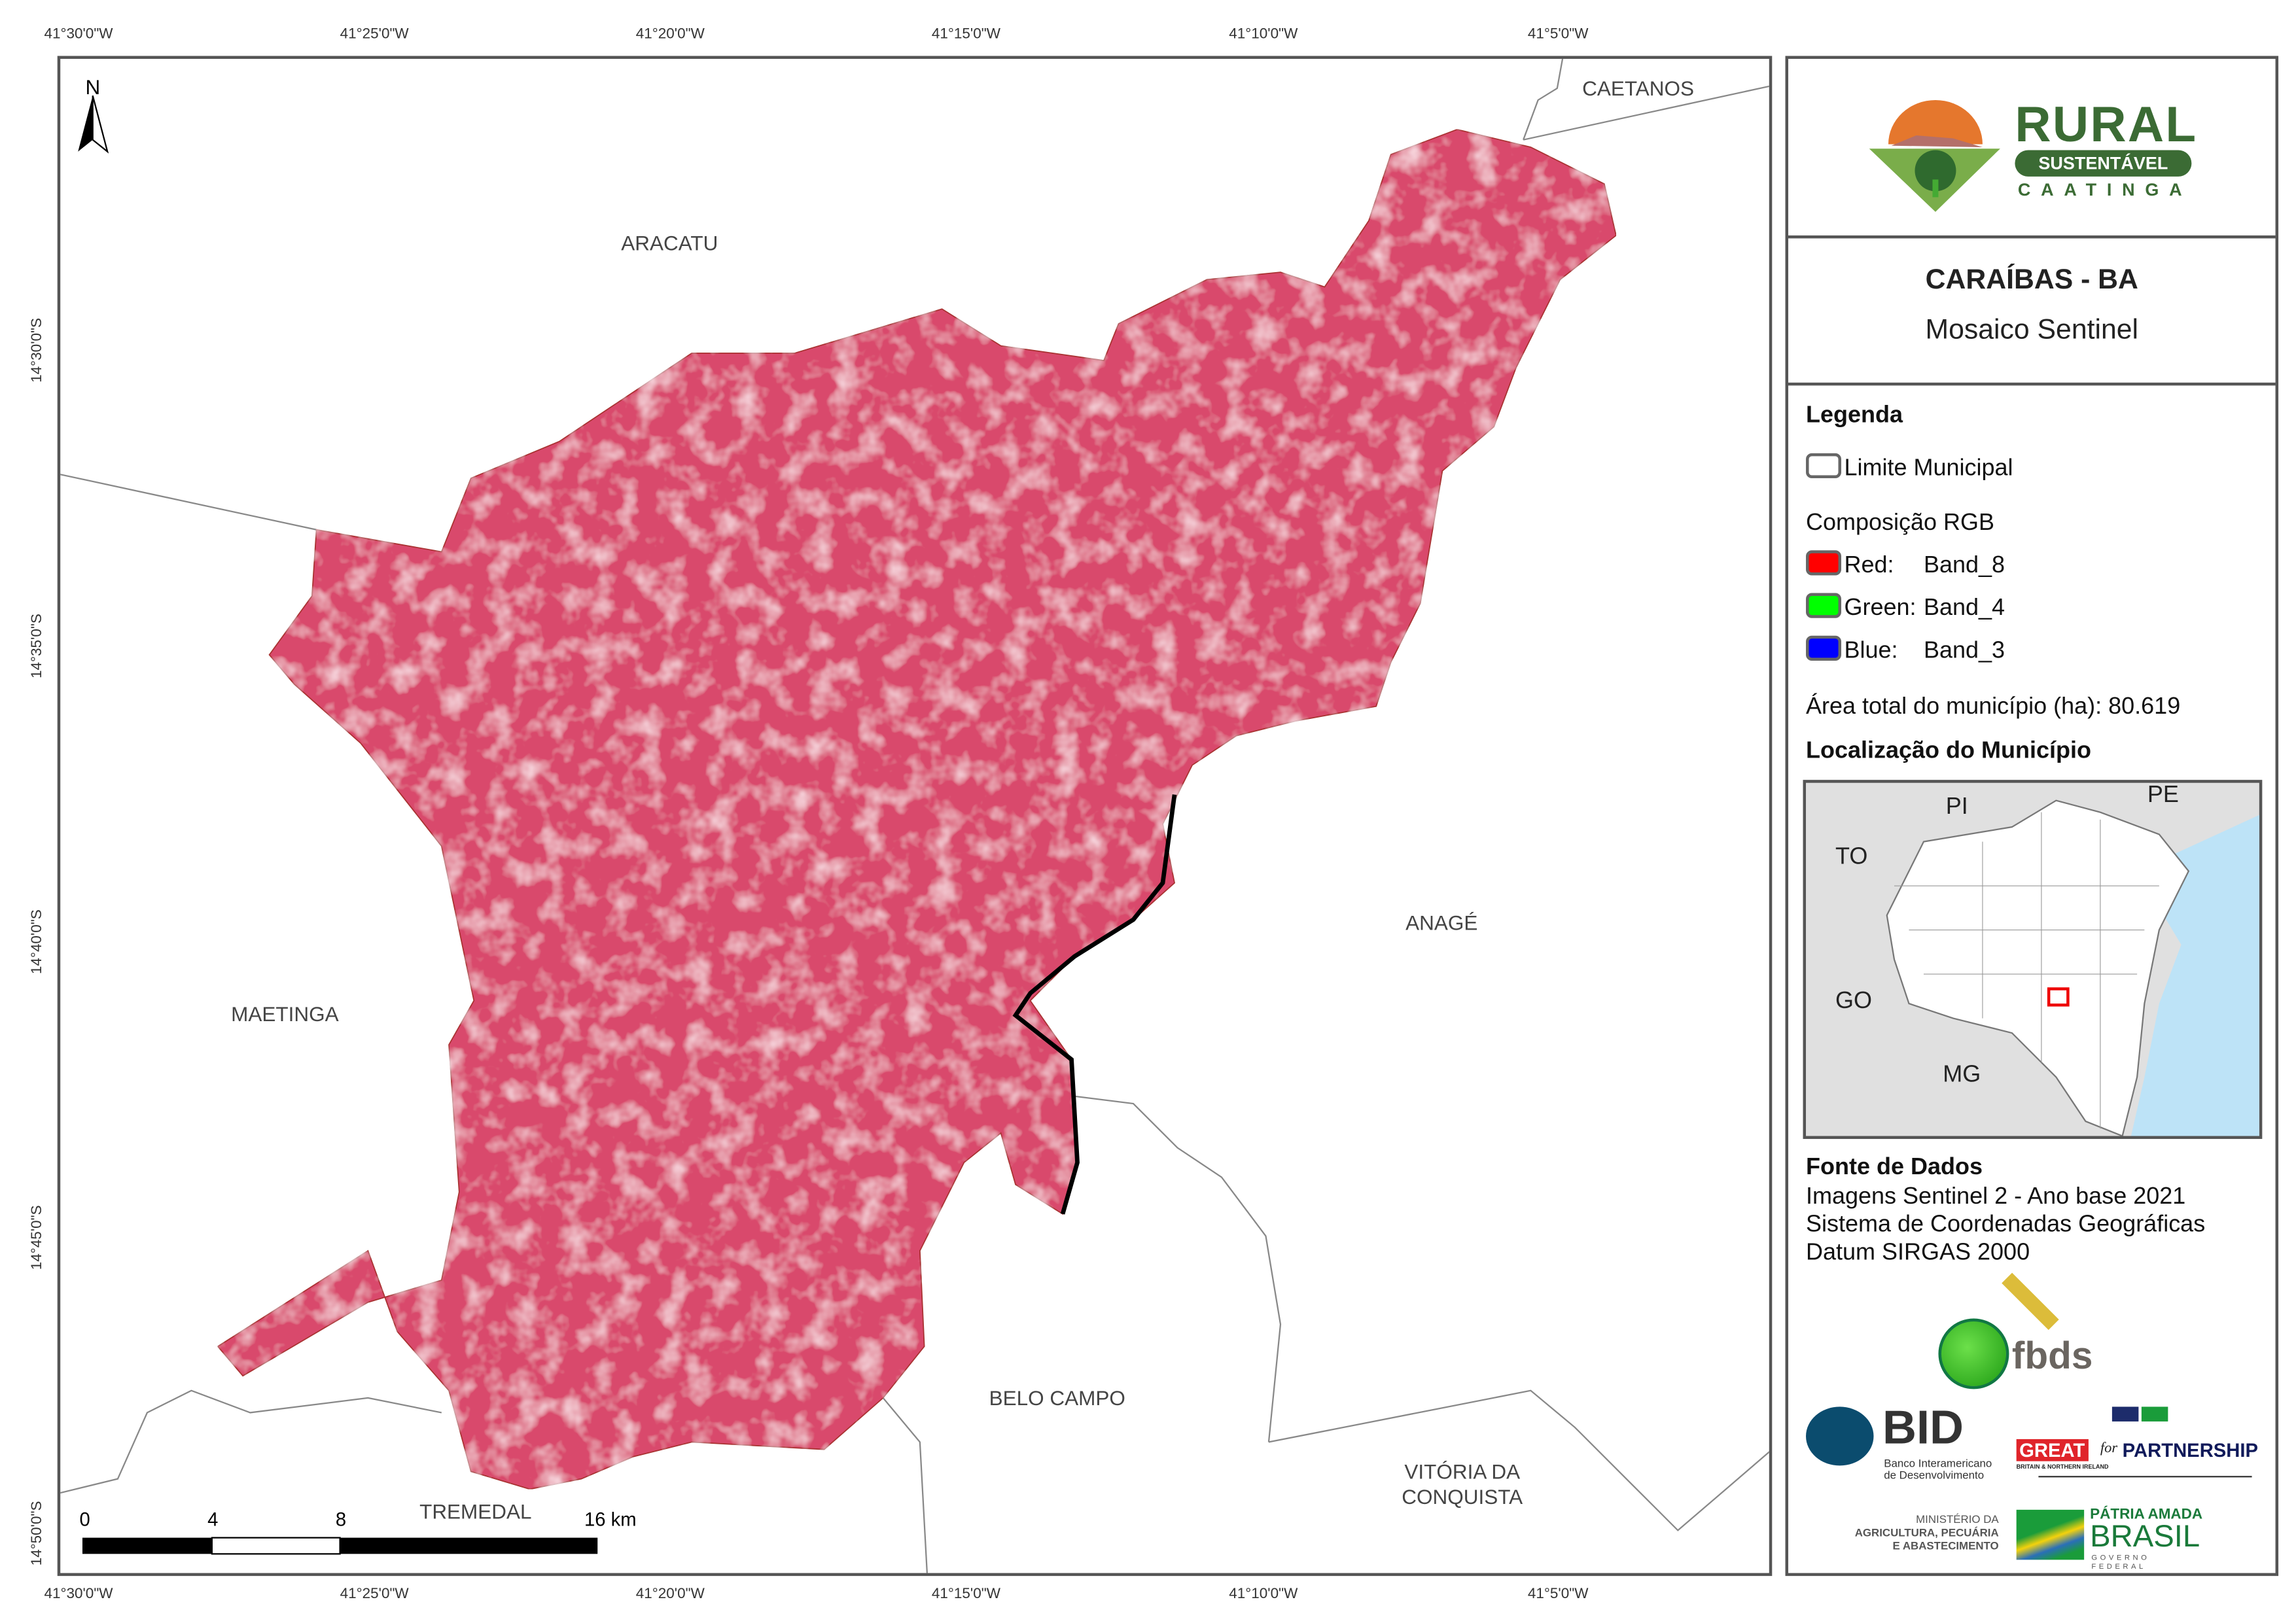  What do you see at coordinates (2050, 1534) in the screenshot?
I see `brasil-flag-icon` at bounding box center [2050, 1534].